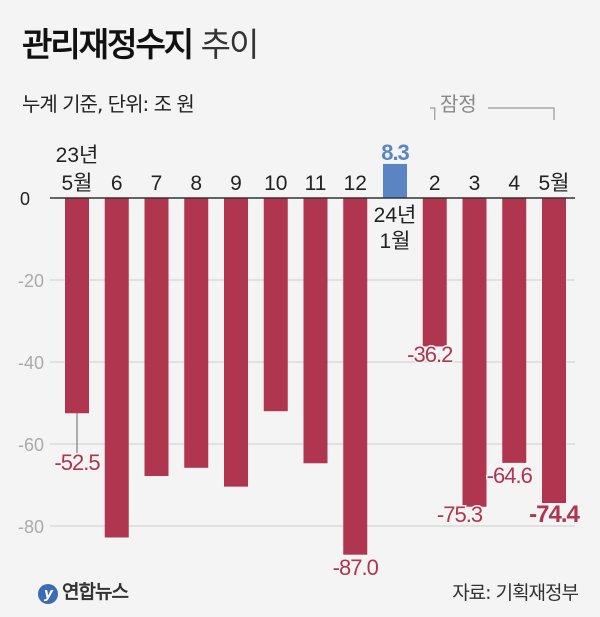 This screenshot has width=600, height=617. Describe the element at coordinates (510, 475) in the screenshot. I see `data-label: -64.6` at that location.